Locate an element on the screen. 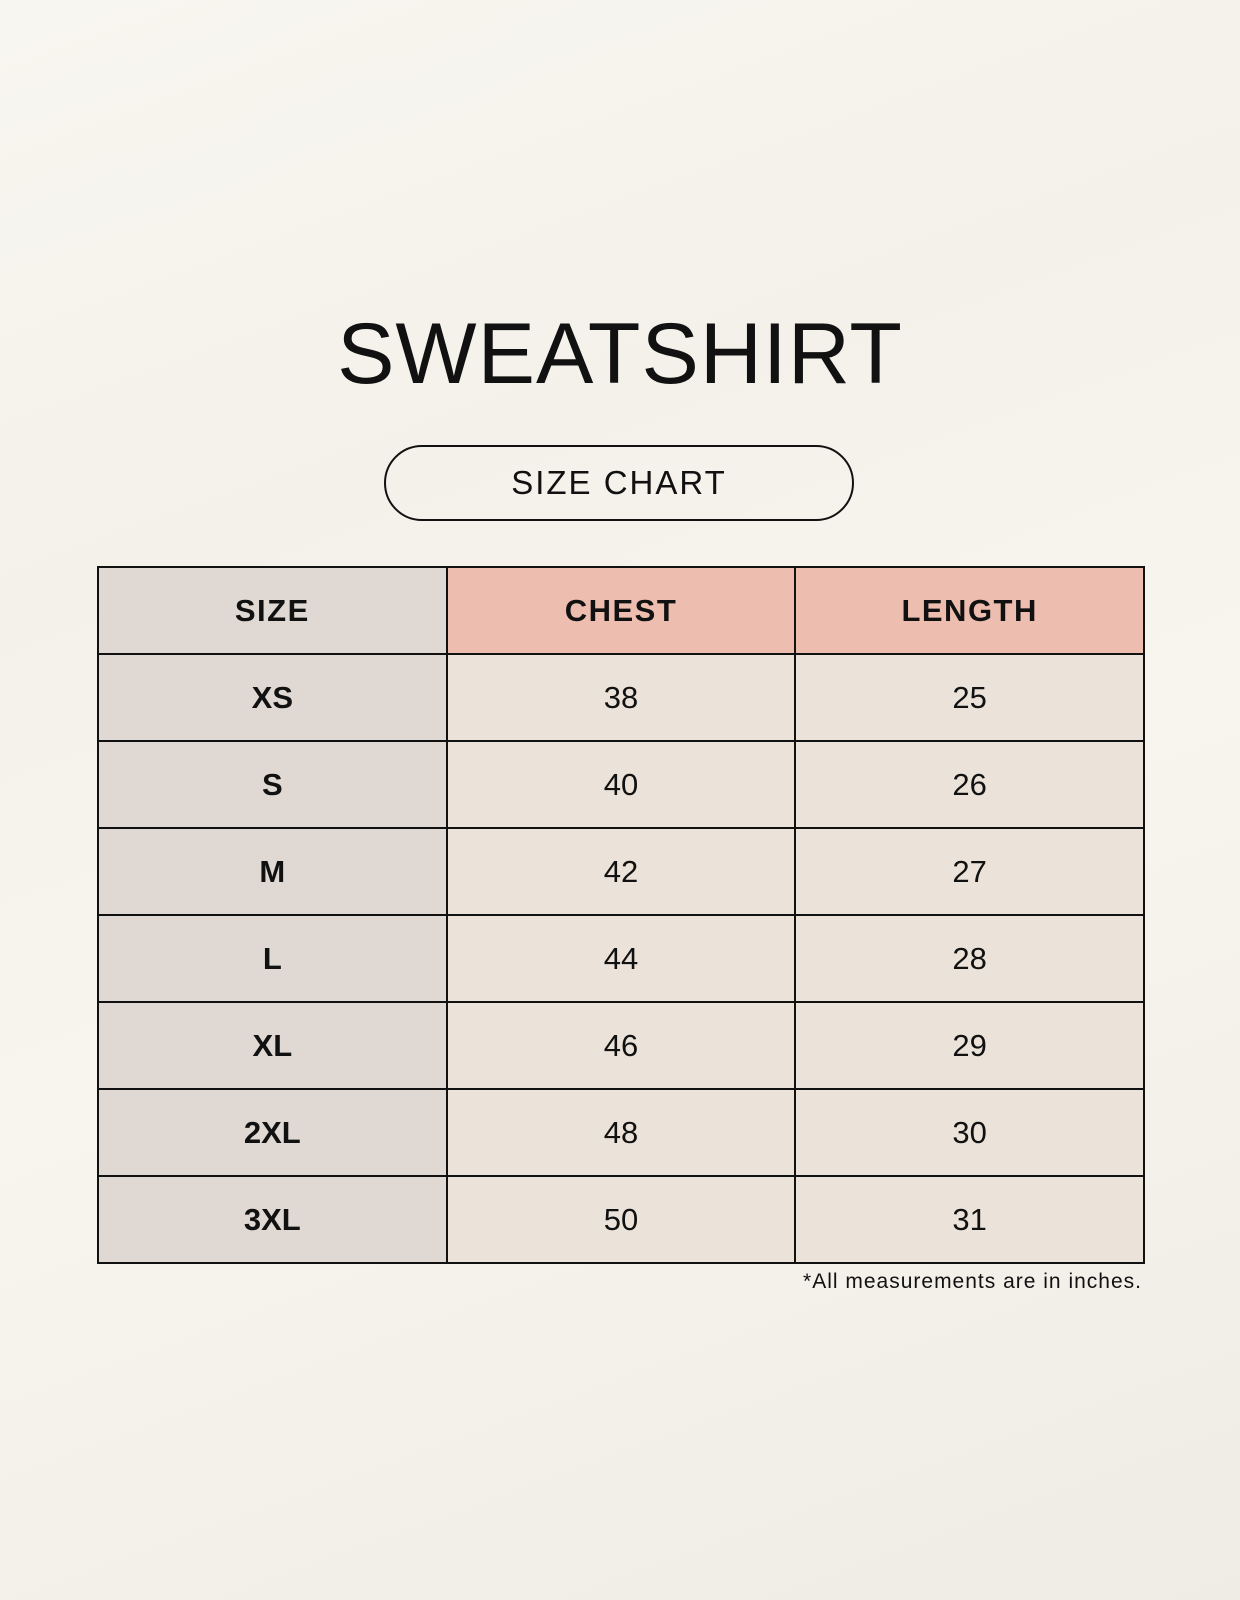 The image size is (1240, 1600). table-row: 2XL 48 30 is located at coordinates (621, 1132).